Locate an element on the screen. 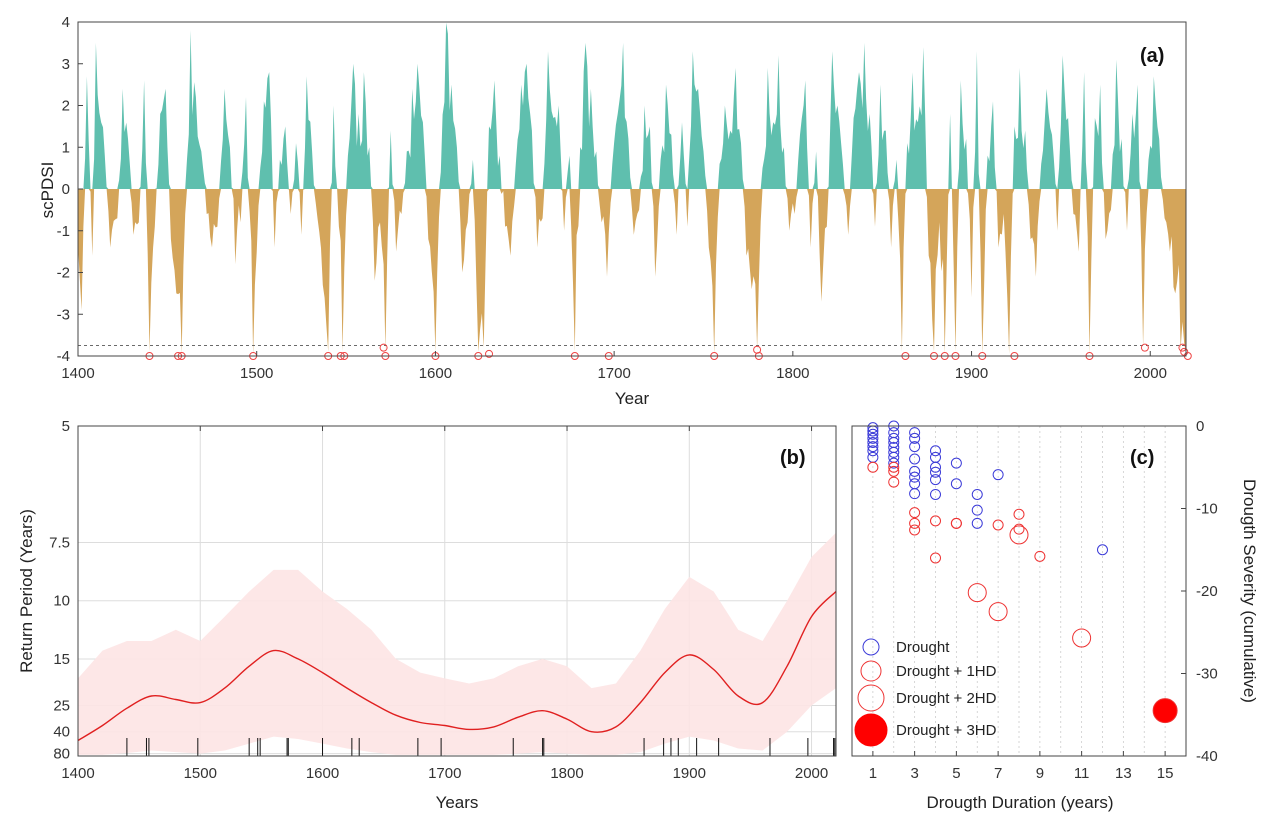 This screenshot has height=832, width=1272. y-tick-label: 80 is located at coordinates (61, 754).